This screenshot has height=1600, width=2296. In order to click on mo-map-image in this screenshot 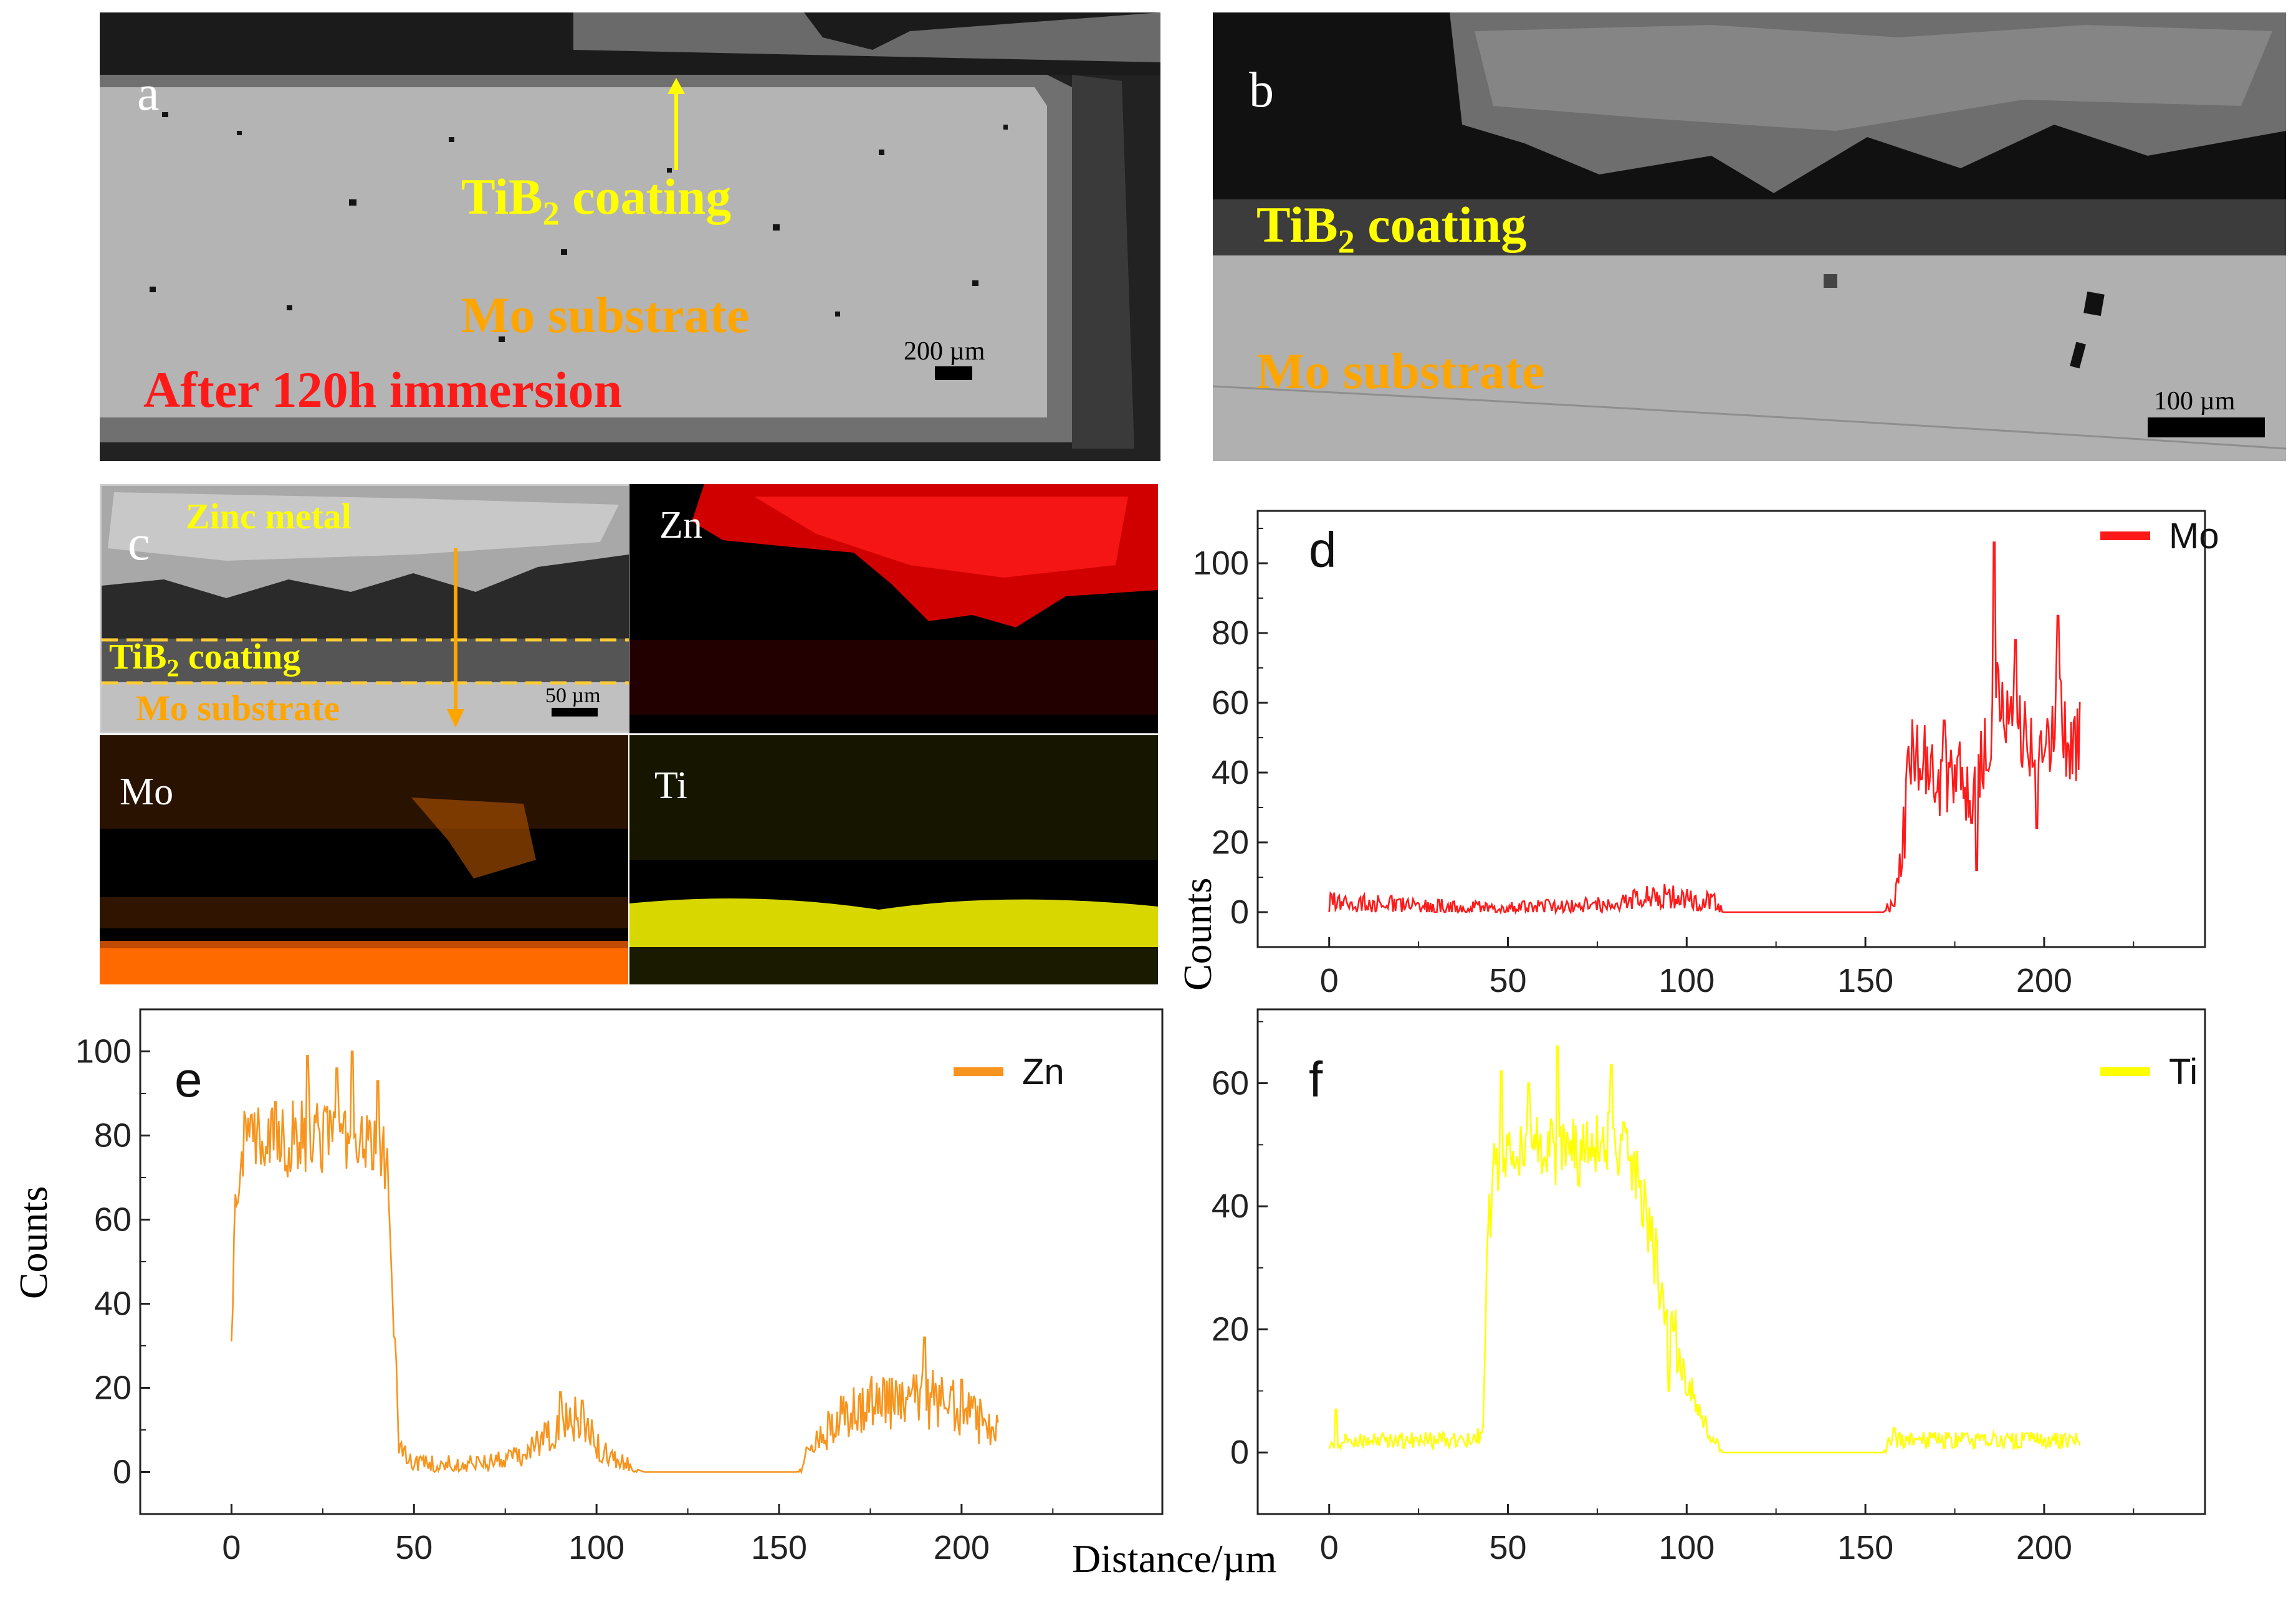, I will do `click(364, 859)`.